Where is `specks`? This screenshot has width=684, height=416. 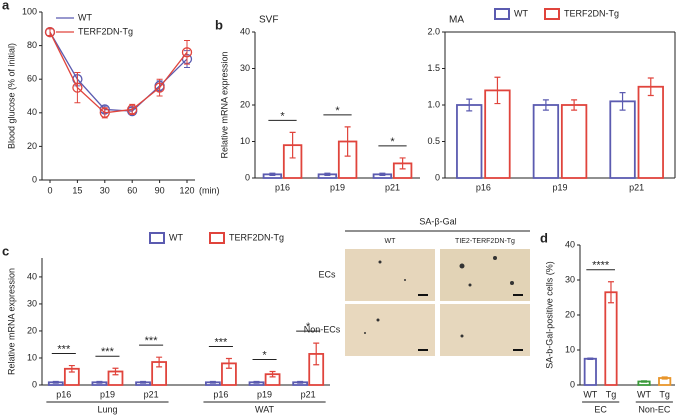 specks is located at coordinates (439, 297).